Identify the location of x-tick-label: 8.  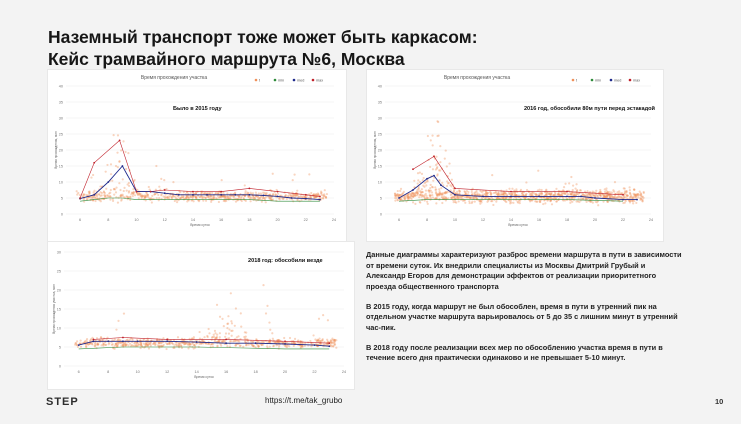
(108, 220).